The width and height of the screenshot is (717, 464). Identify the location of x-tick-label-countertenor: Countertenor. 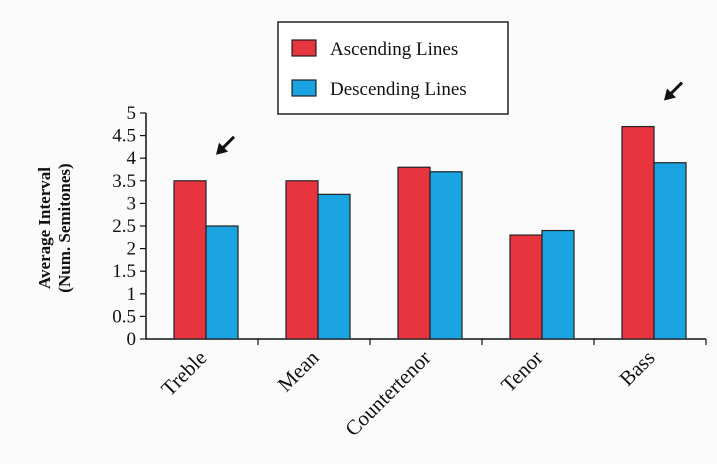
(387, 393).